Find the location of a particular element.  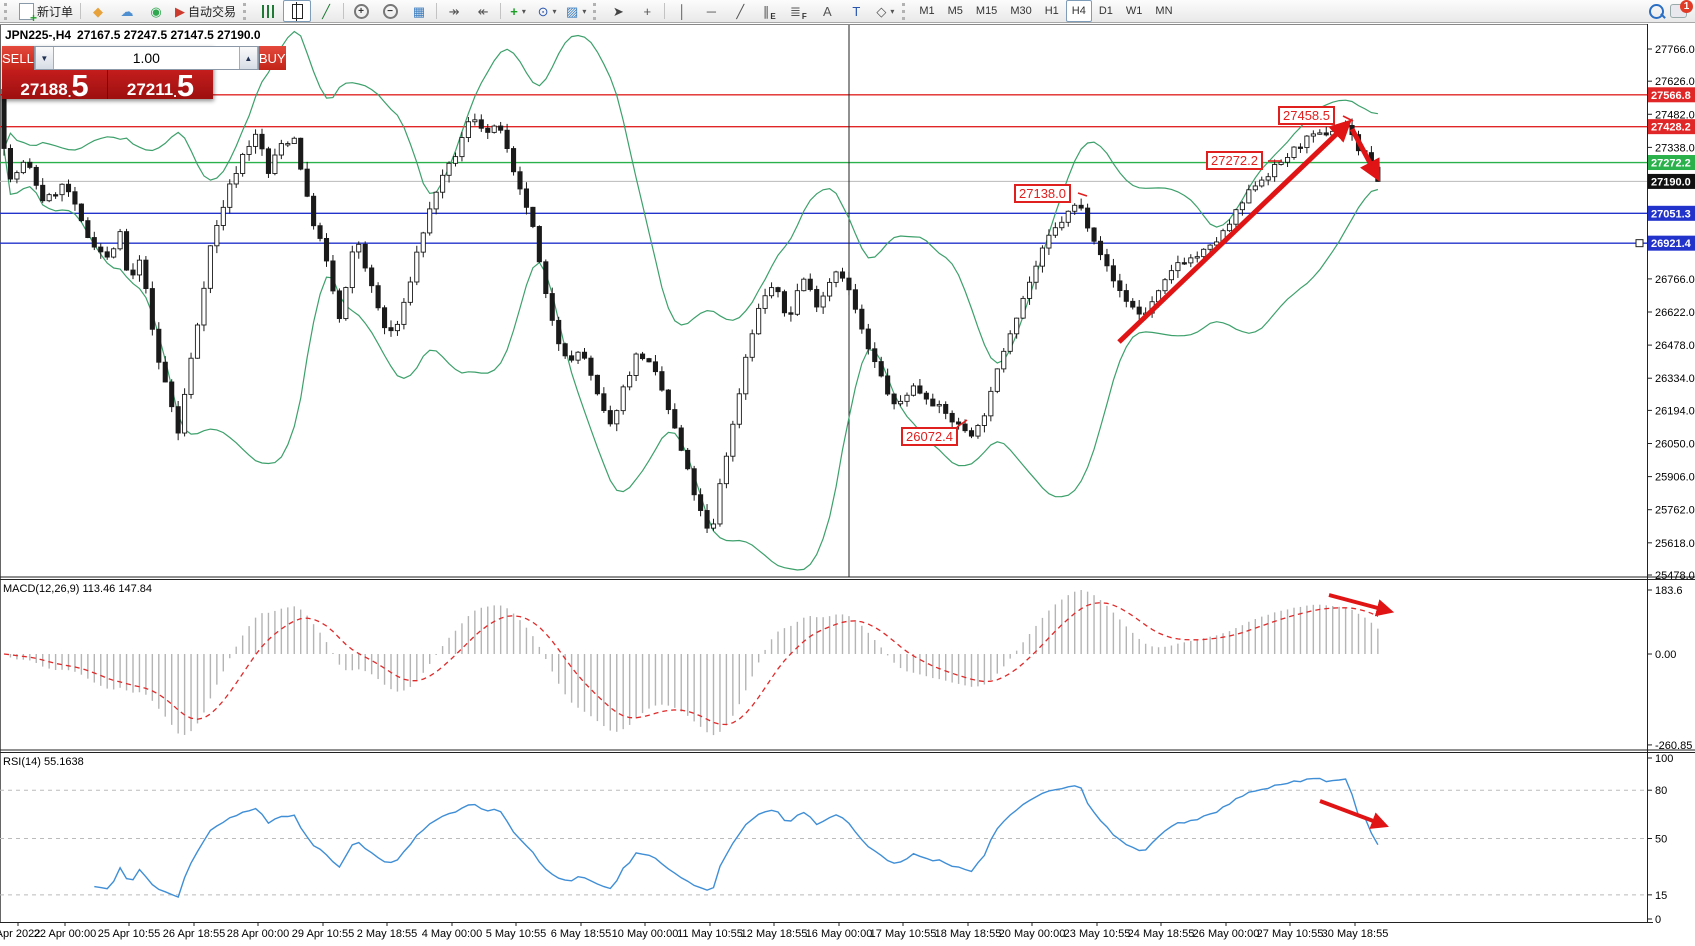

periods-button: ⊙ ▾ is located at coordinates (547, 11).